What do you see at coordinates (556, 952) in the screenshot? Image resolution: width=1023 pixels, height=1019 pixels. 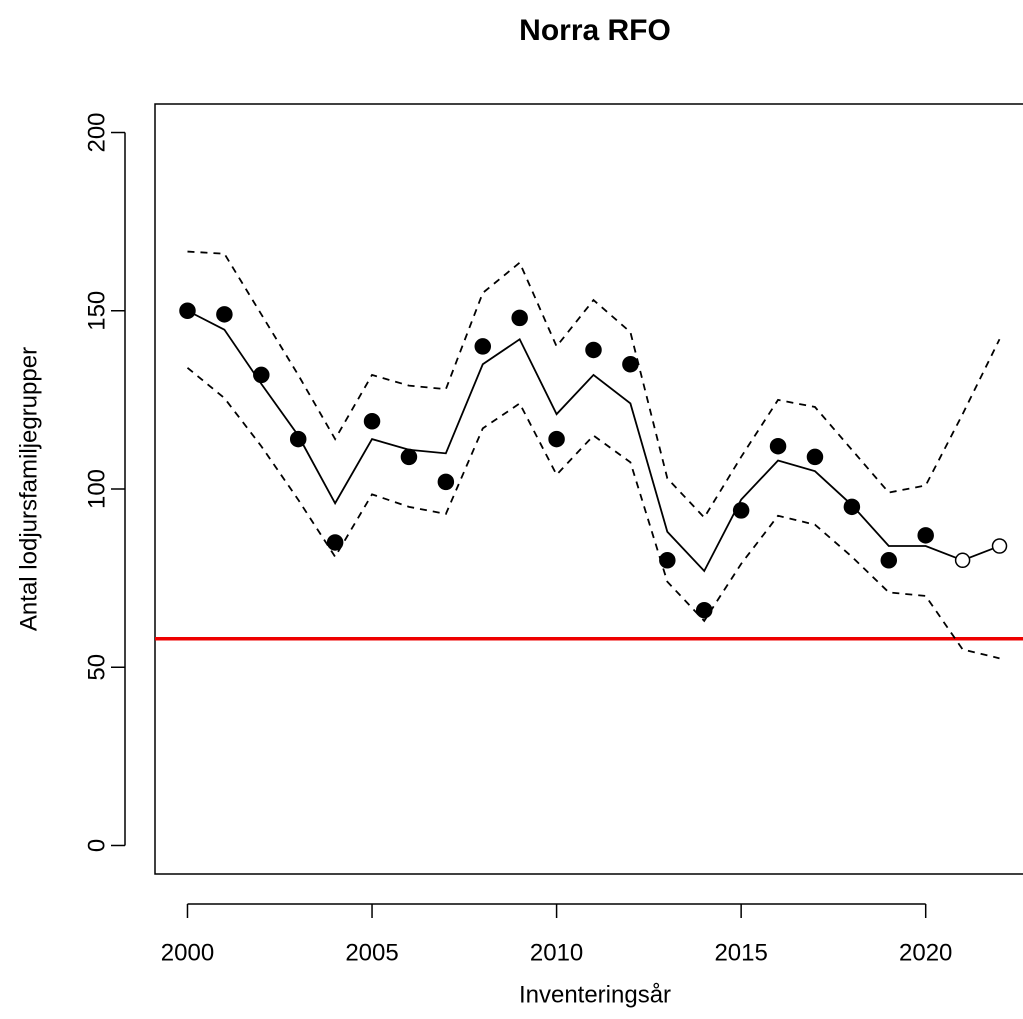 I see `x-tick-label: 2010` at bounding box center [556, 952].